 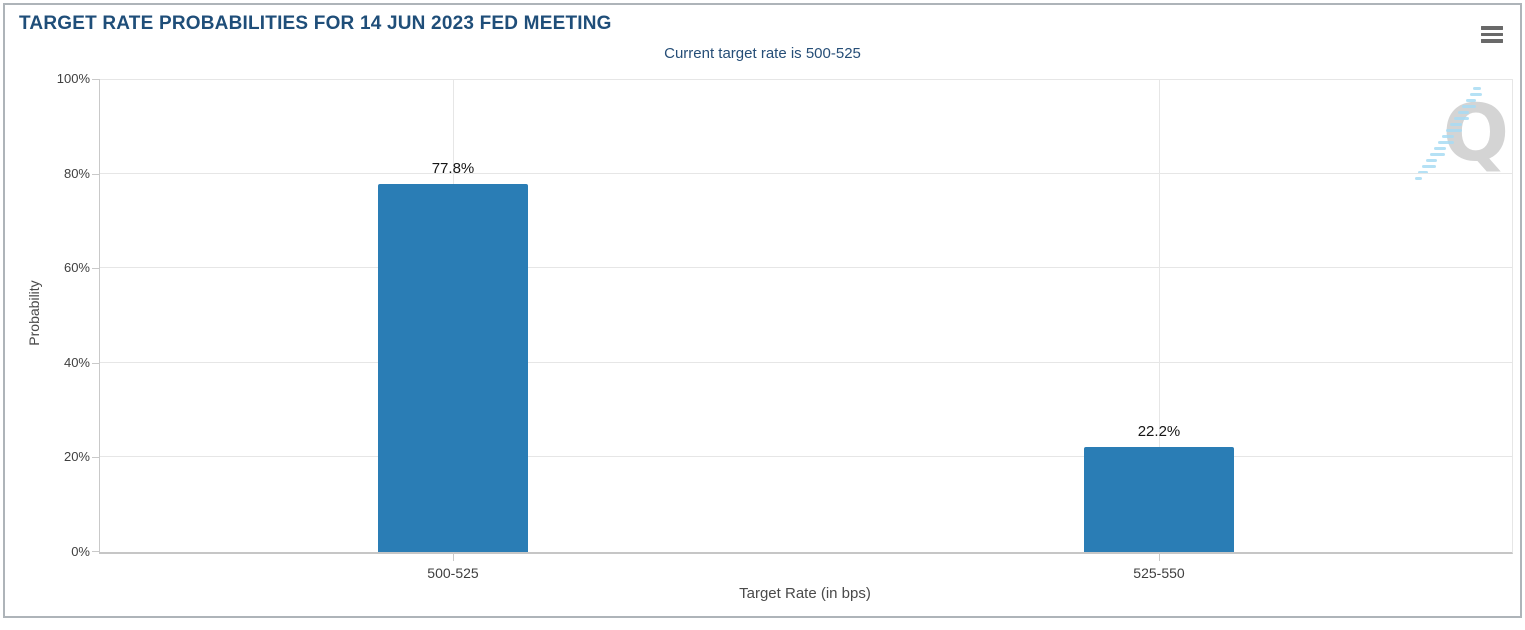 What do you see at coordinates (1475, 134) in the screenshot?
I see `q-logo-icon: Q` at bounding box center [1475, 134].